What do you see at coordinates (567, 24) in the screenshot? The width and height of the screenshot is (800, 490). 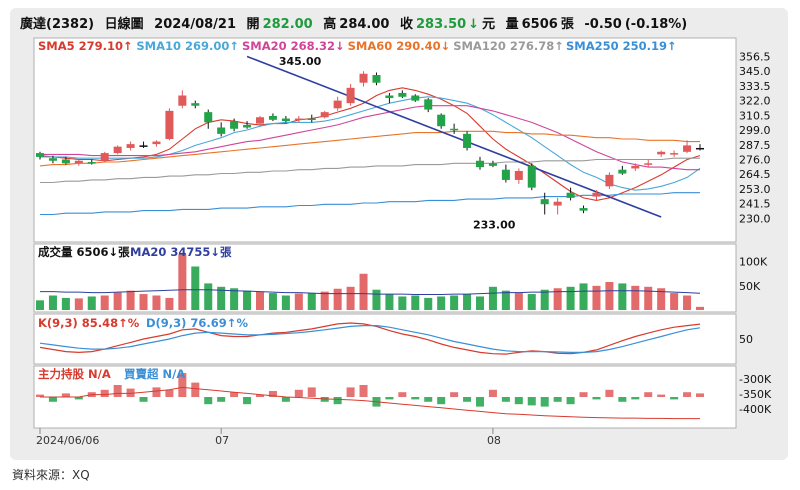 I see `volume-unit: 張` at bounding box center [567, 24].